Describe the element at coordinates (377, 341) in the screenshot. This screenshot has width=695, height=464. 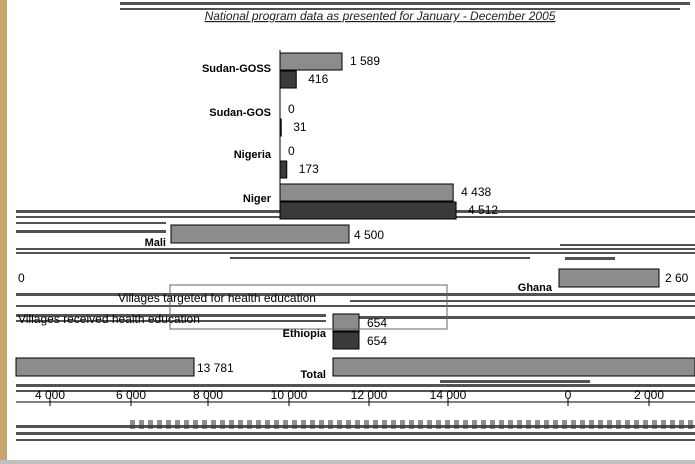
I see `value-label-received-ethiopia: 654` at that location.